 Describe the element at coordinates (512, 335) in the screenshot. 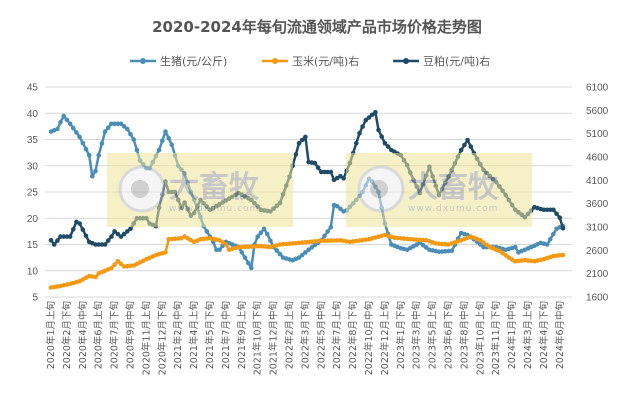

I see `x-tick-label: 2024年1月中旬` at that location.